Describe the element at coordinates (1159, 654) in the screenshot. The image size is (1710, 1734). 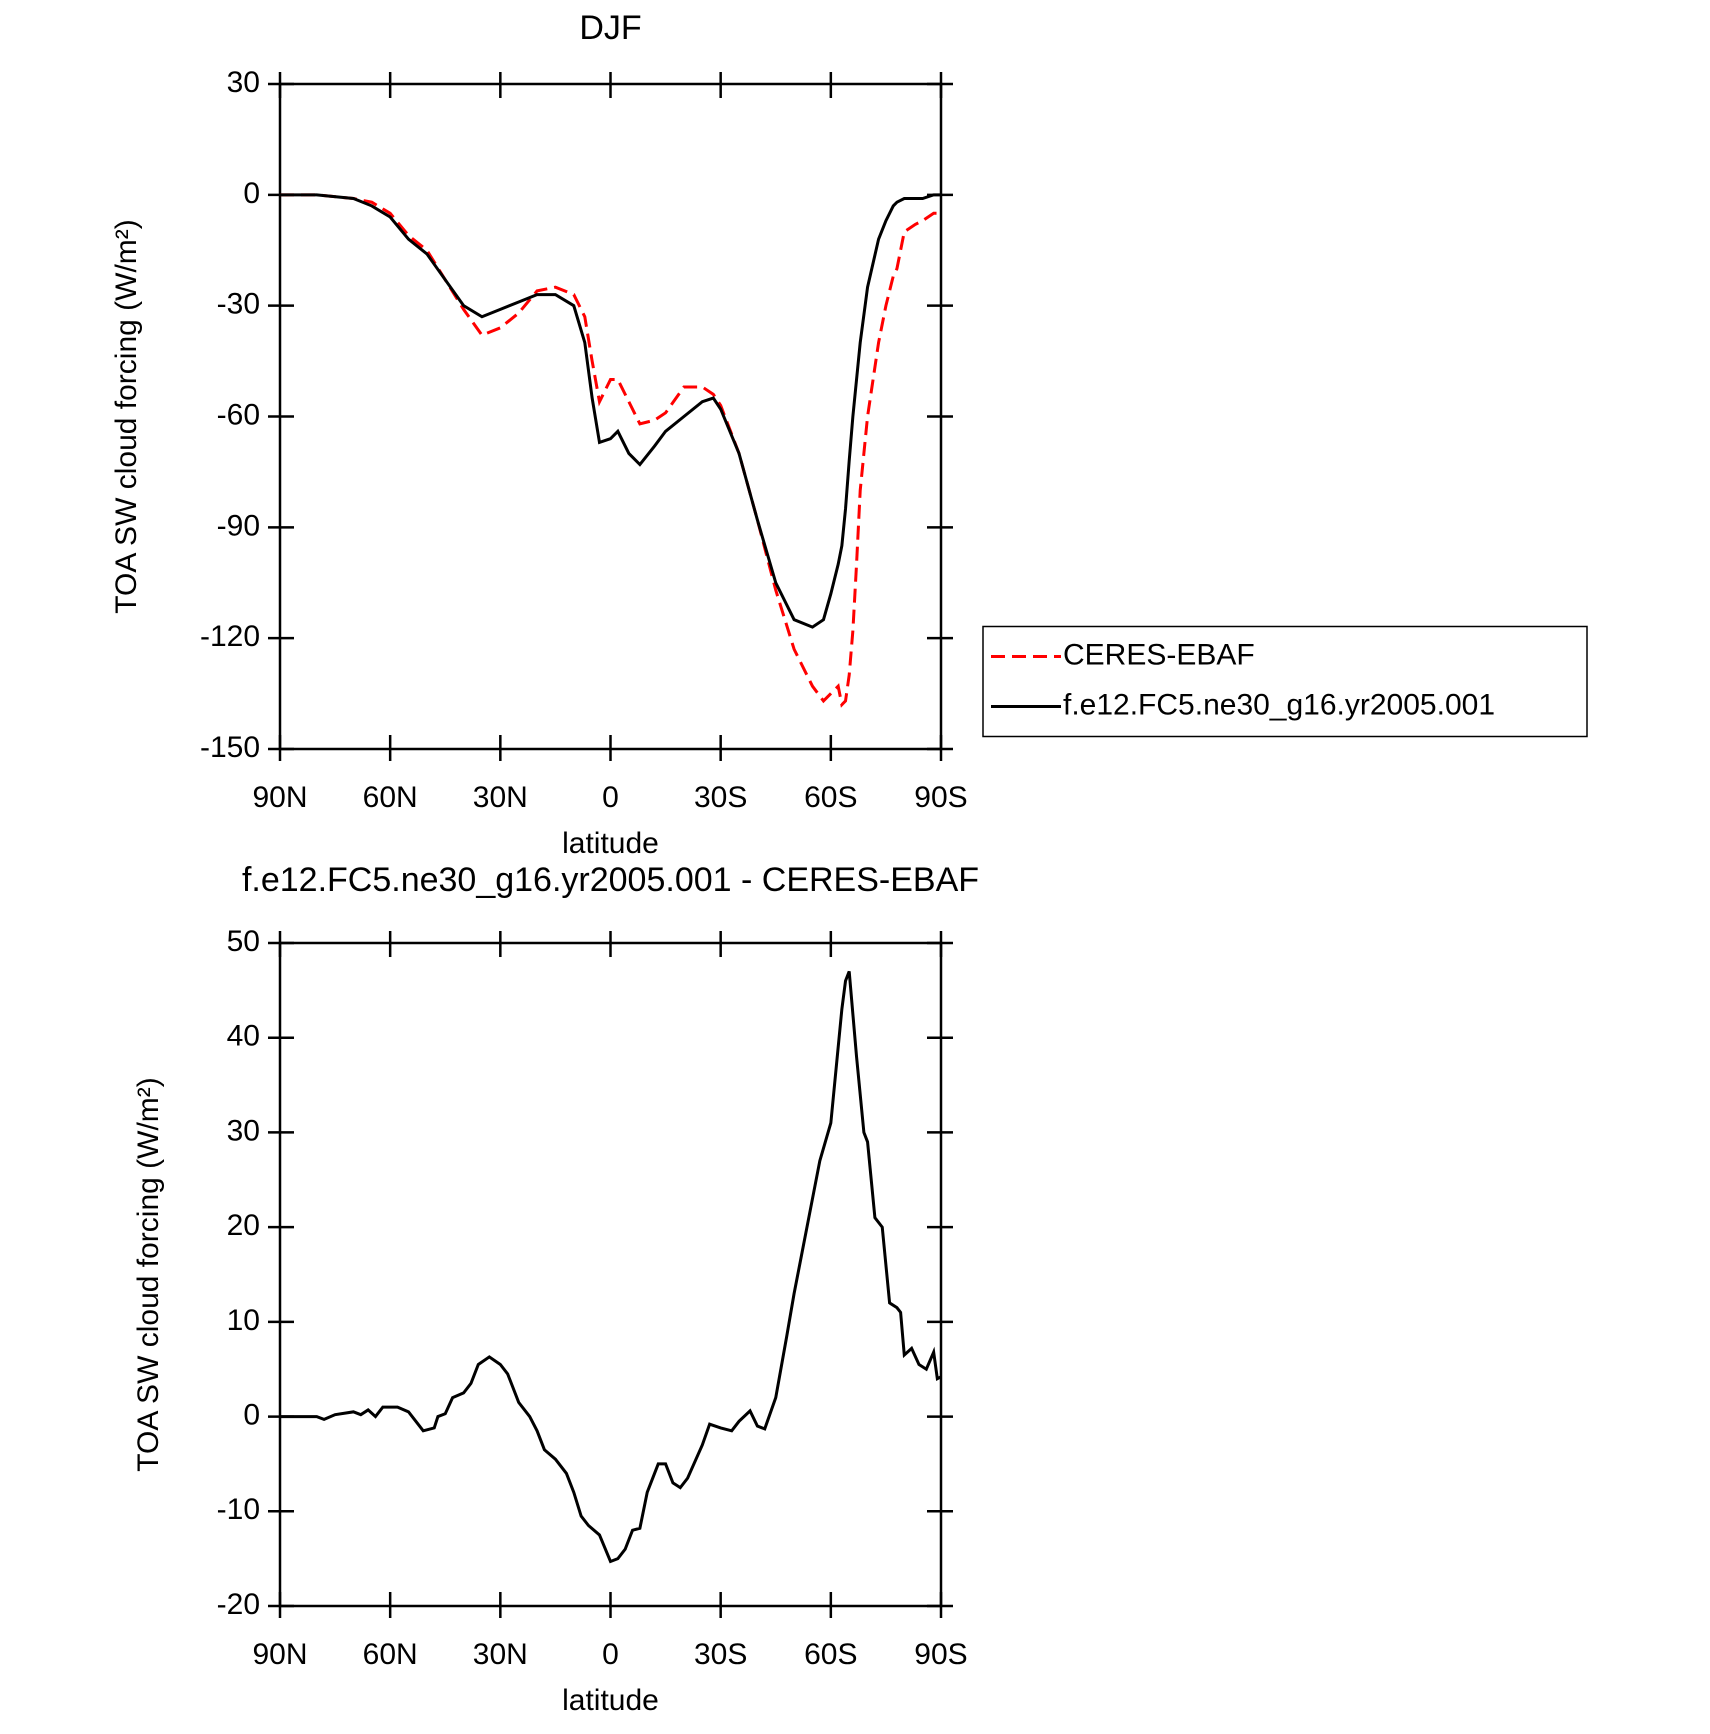
I see `legend-label: CERES-EBAF` at that location.